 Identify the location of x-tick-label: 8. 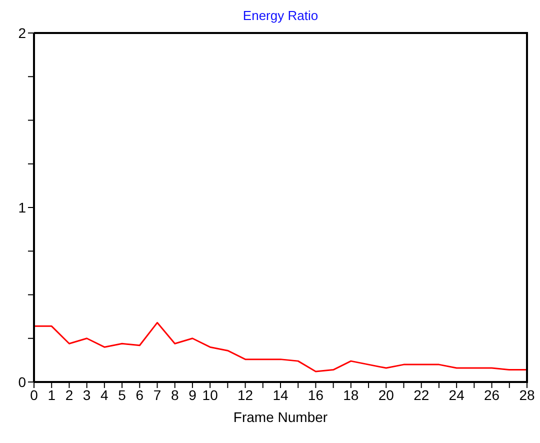
(174, 394).